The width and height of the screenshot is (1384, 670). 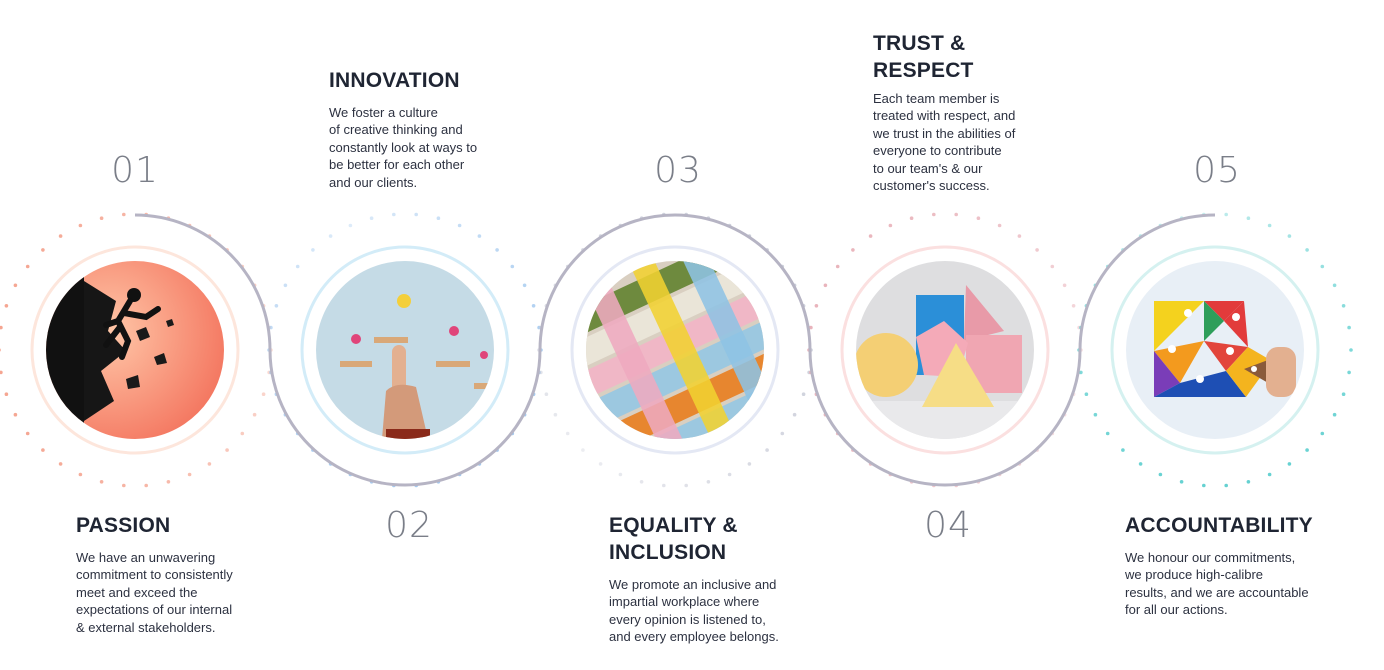 I want to click on title-line: EQUALITY &, so click(x=673, y=525).